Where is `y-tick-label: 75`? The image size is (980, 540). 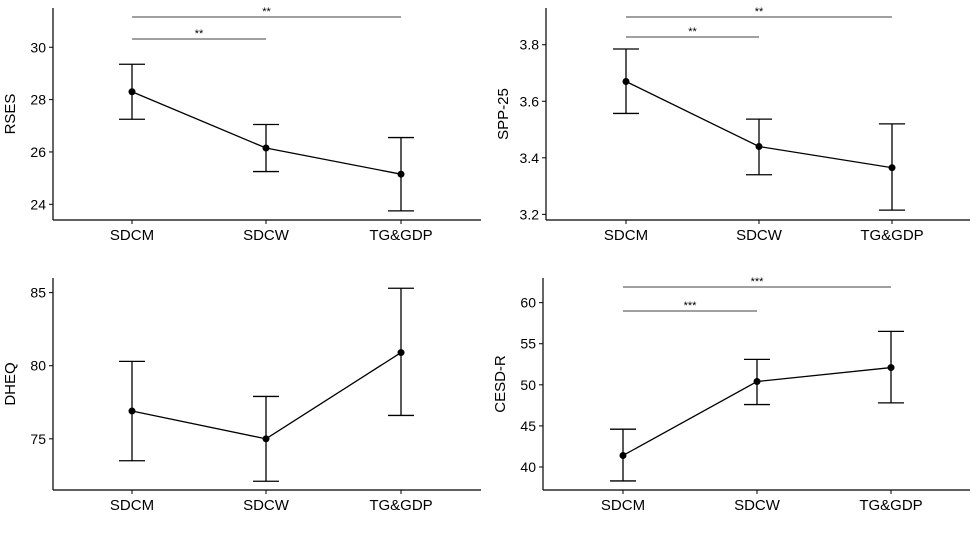 y-tick-label: 75 is located at coordinates (38, 439).